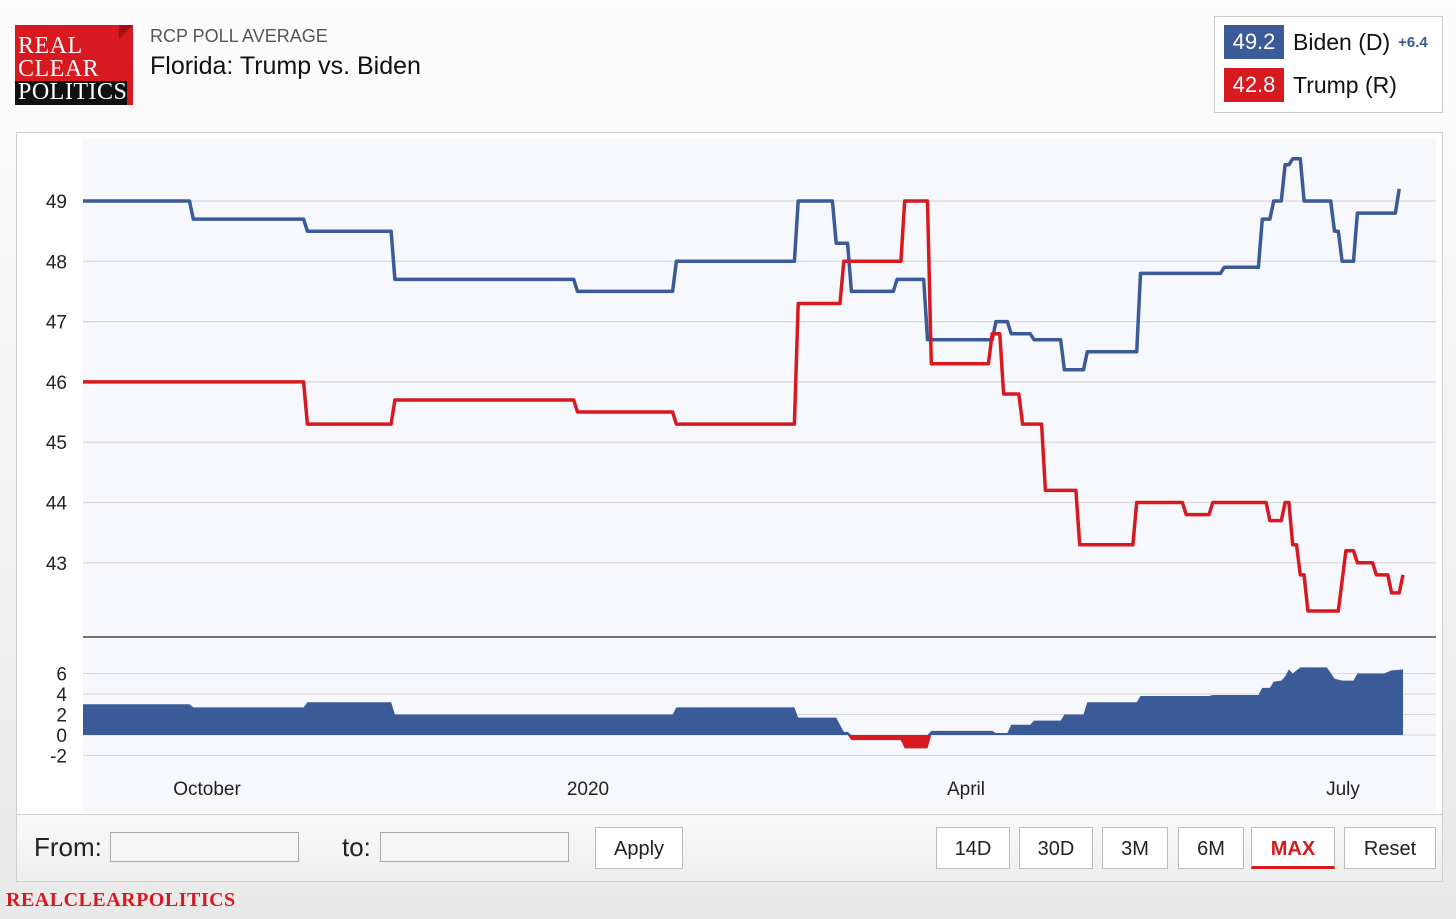  Describe the element at coordinates (474, 847) in the screenshot. I see `to-date-input` at that location.